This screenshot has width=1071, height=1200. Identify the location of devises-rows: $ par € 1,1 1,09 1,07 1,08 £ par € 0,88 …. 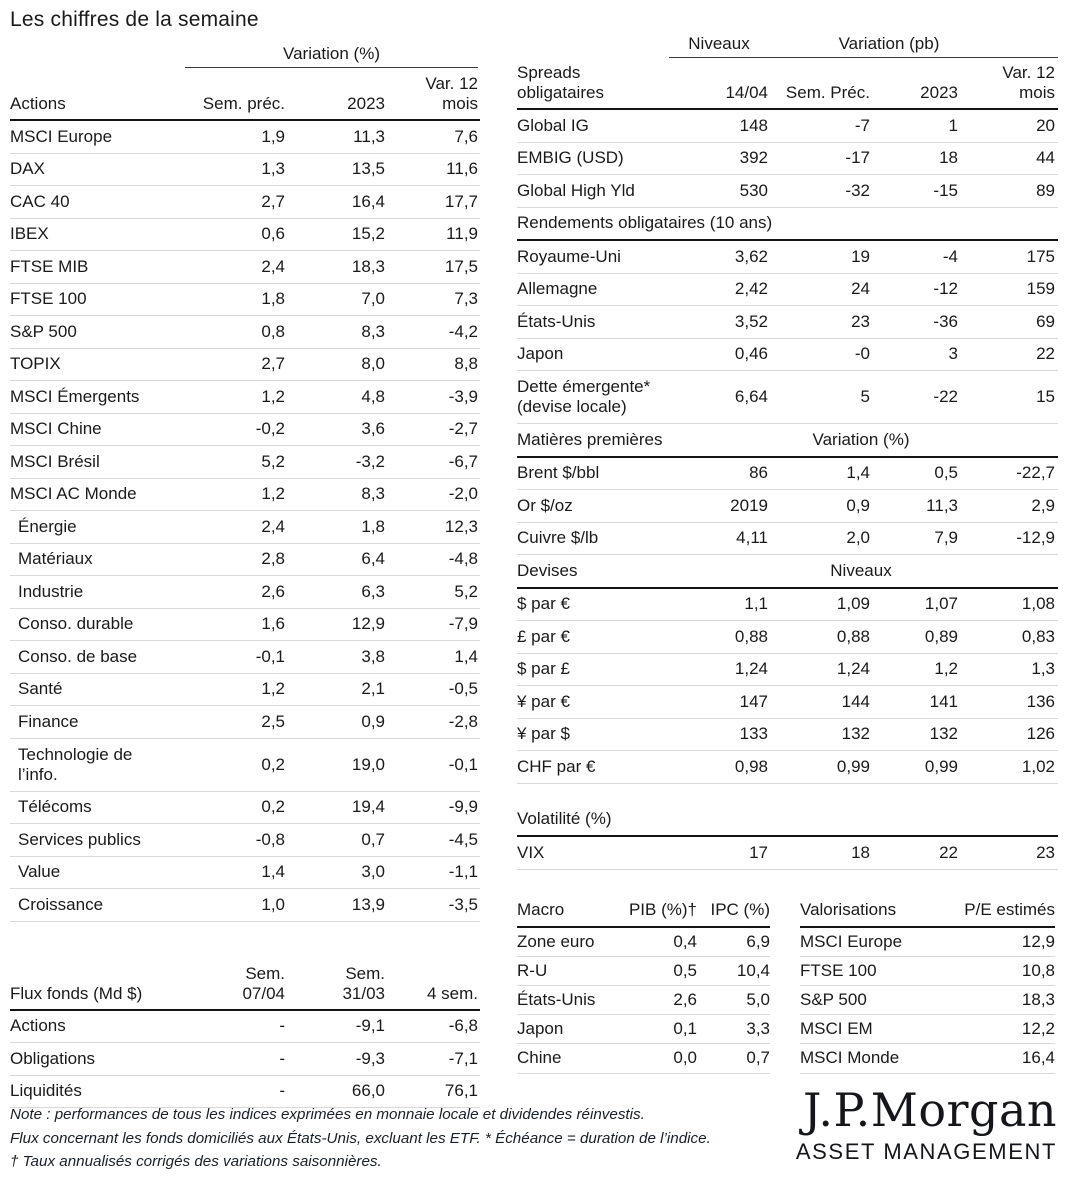
(787, 686).